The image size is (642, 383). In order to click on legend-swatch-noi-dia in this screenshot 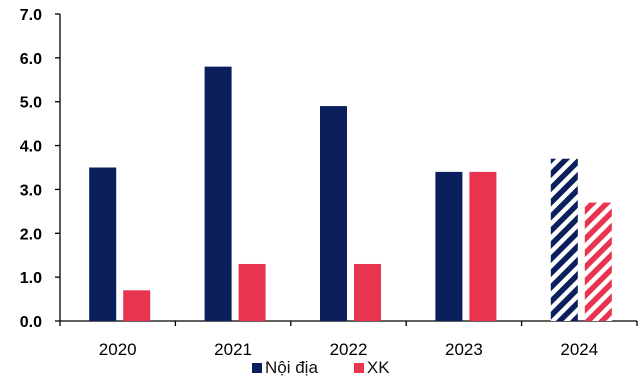, I will do `click(257, 368)`.